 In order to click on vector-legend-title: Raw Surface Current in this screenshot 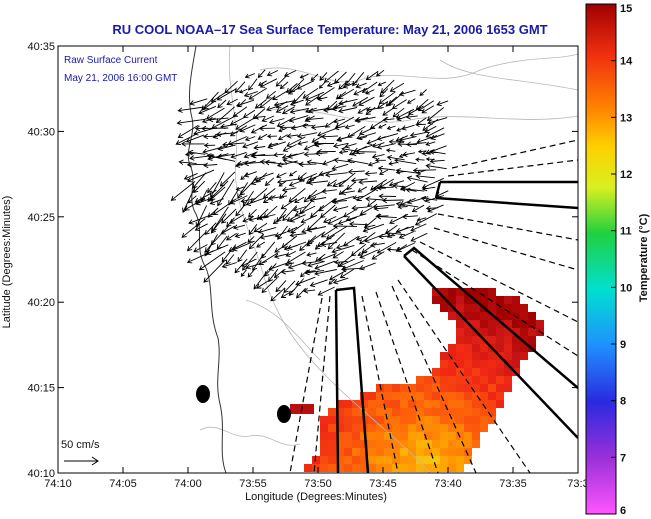, I will do `click(111, 60)`.